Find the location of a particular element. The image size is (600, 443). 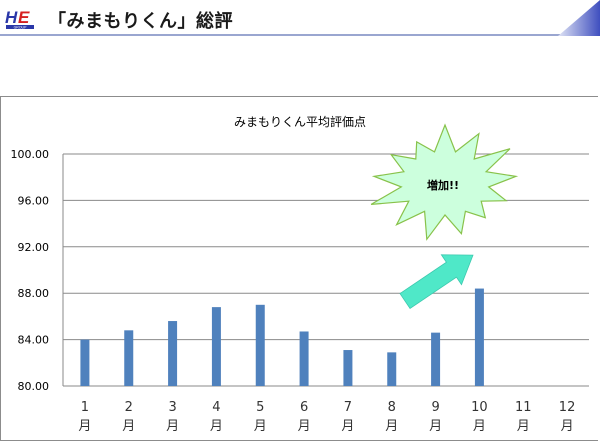

x-tick-number-label: 6 is located at coordinates (304, 407).